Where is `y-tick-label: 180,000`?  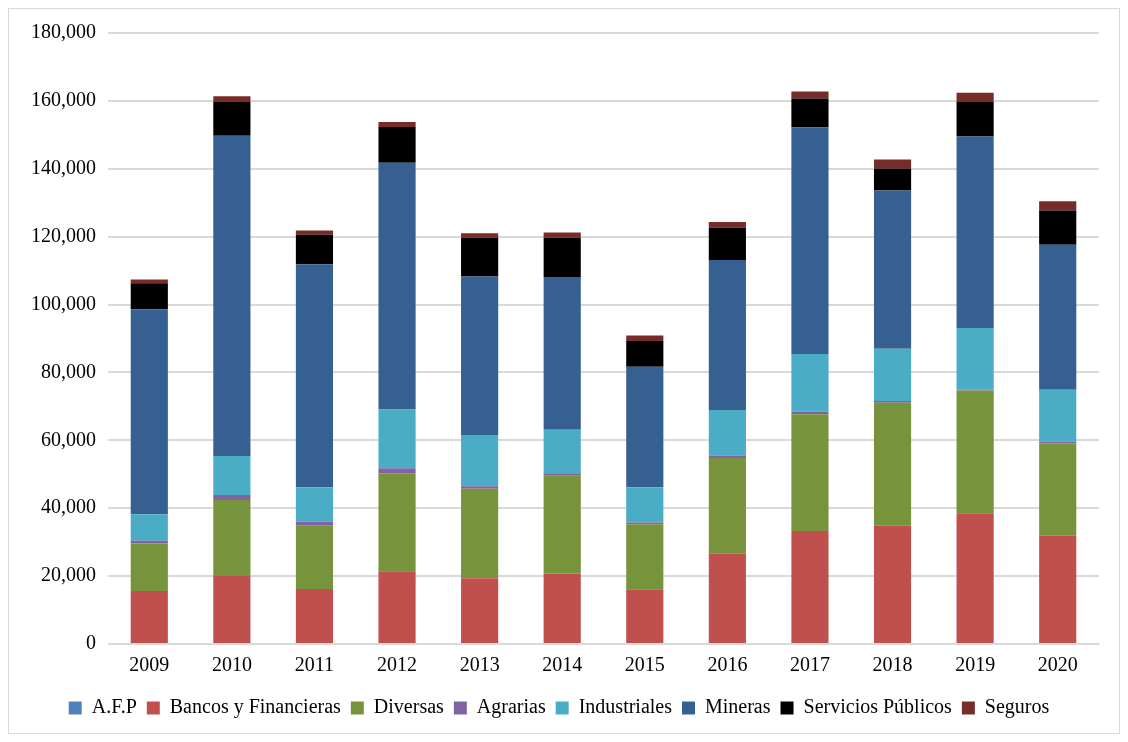
y-tick-label: 180,000 is located at coordinates (63, 31).